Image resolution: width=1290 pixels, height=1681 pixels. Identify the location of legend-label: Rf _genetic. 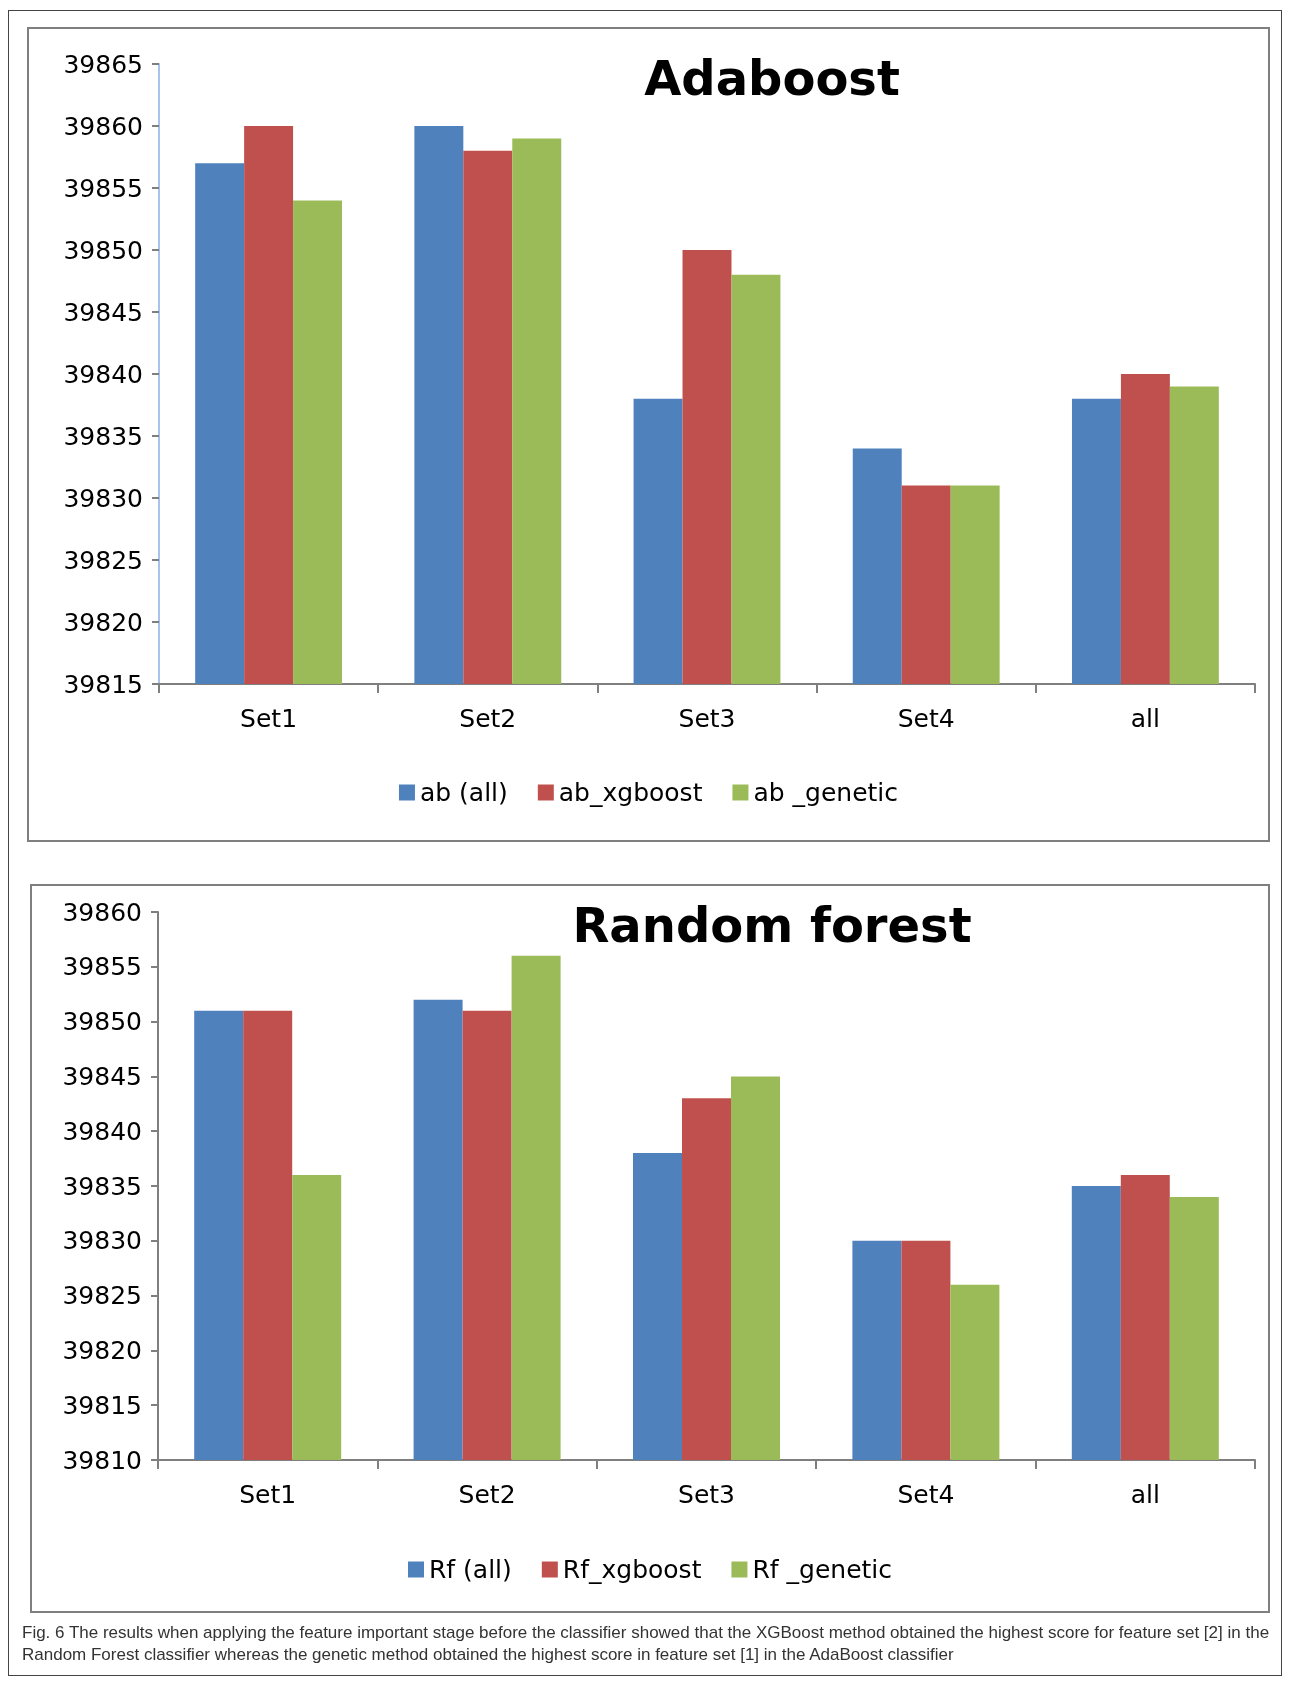
(822, 1569).